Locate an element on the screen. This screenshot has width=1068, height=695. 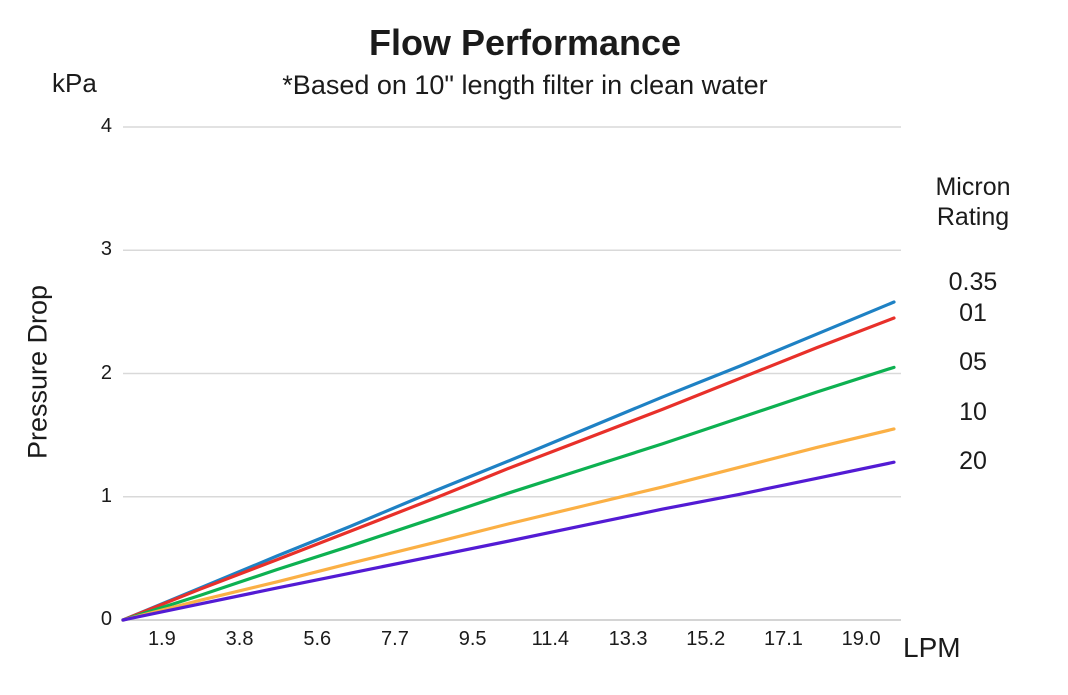
legend-item-0.35: 0.35 is located at coordinates (973, 282).